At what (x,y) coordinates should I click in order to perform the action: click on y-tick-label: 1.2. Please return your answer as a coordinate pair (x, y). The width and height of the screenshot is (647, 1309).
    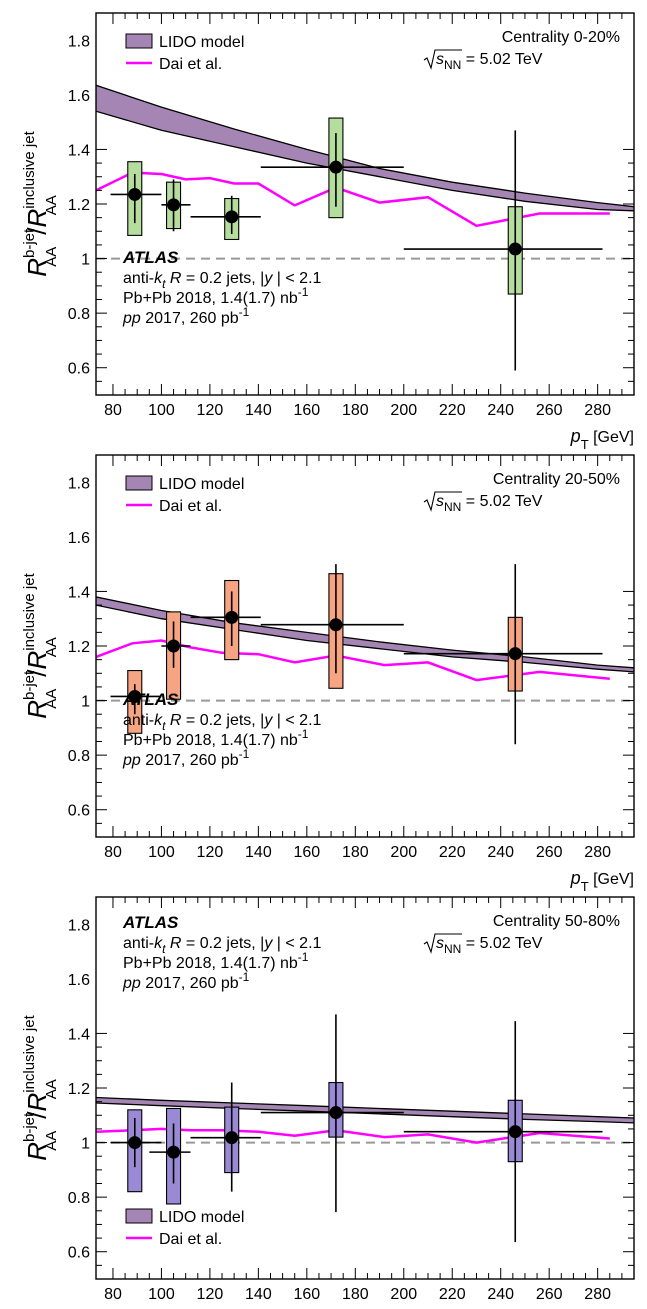
    Looking at the image, I should click on (79, 1089).